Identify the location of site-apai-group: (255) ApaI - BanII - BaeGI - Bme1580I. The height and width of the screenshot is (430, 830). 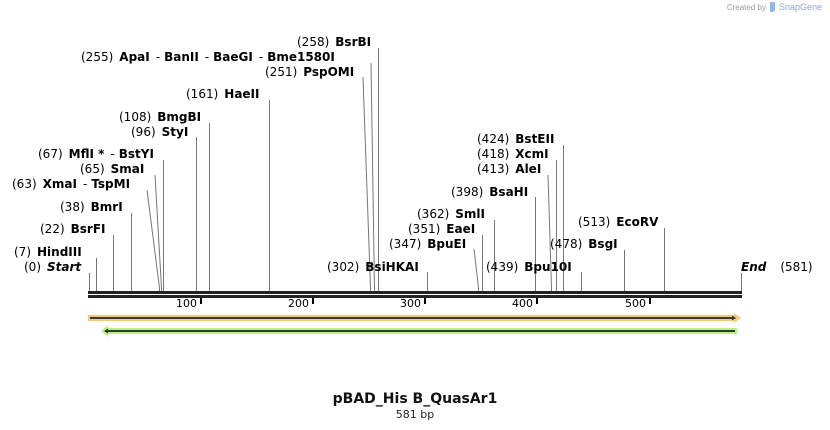
(208, 57).